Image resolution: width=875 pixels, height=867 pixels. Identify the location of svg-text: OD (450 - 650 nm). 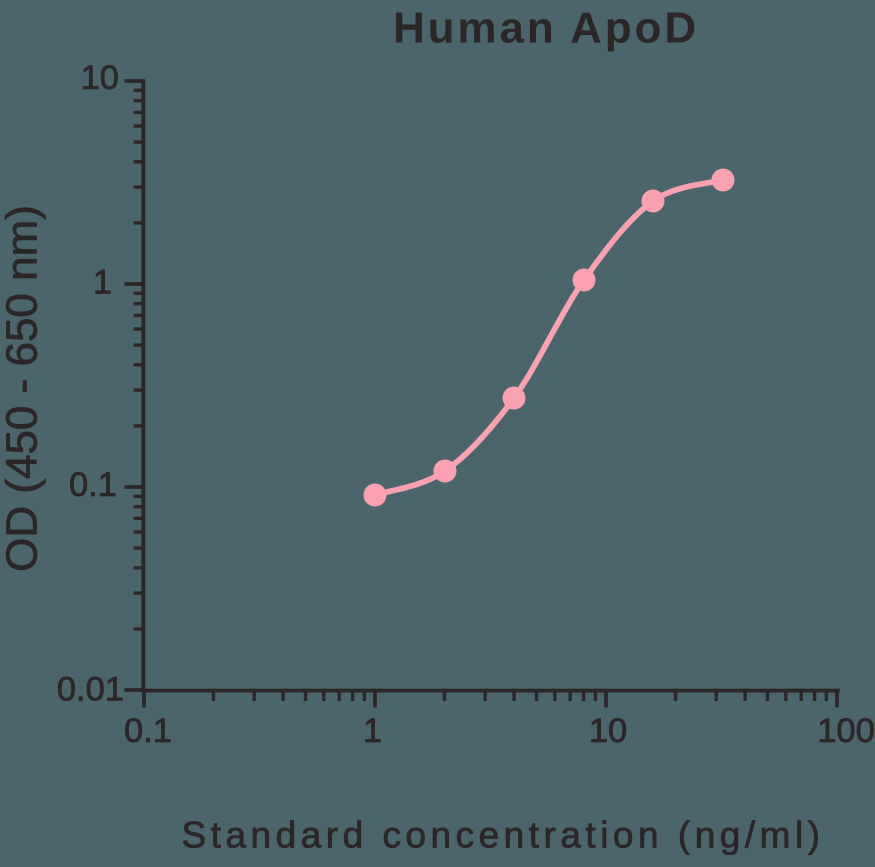
(23, 388).